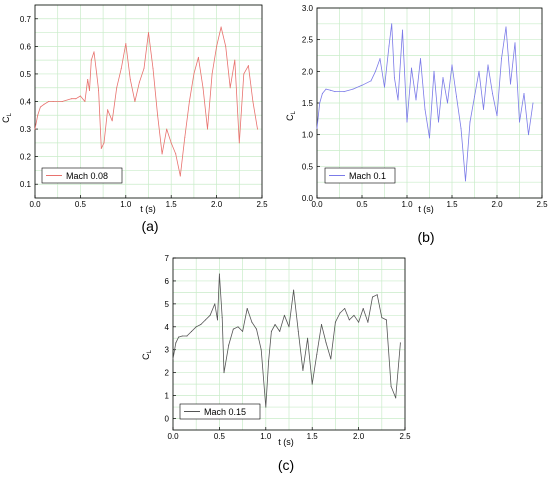  Describe the element at coordinates (308, 71) in the screenshot. I see `y-tick-label: 2.0` at that location.